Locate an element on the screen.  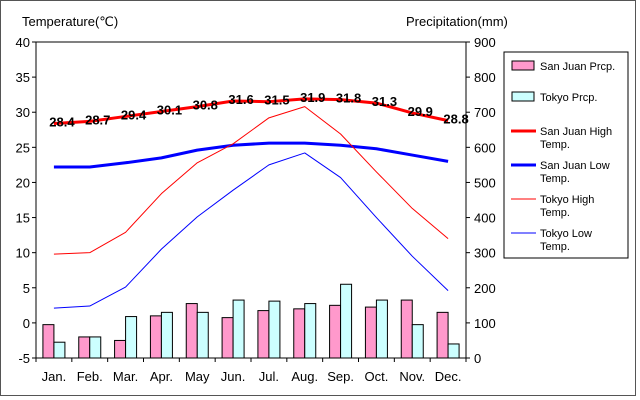
x-tick-label-nov: Nov. is located at coordinates (412, 376).